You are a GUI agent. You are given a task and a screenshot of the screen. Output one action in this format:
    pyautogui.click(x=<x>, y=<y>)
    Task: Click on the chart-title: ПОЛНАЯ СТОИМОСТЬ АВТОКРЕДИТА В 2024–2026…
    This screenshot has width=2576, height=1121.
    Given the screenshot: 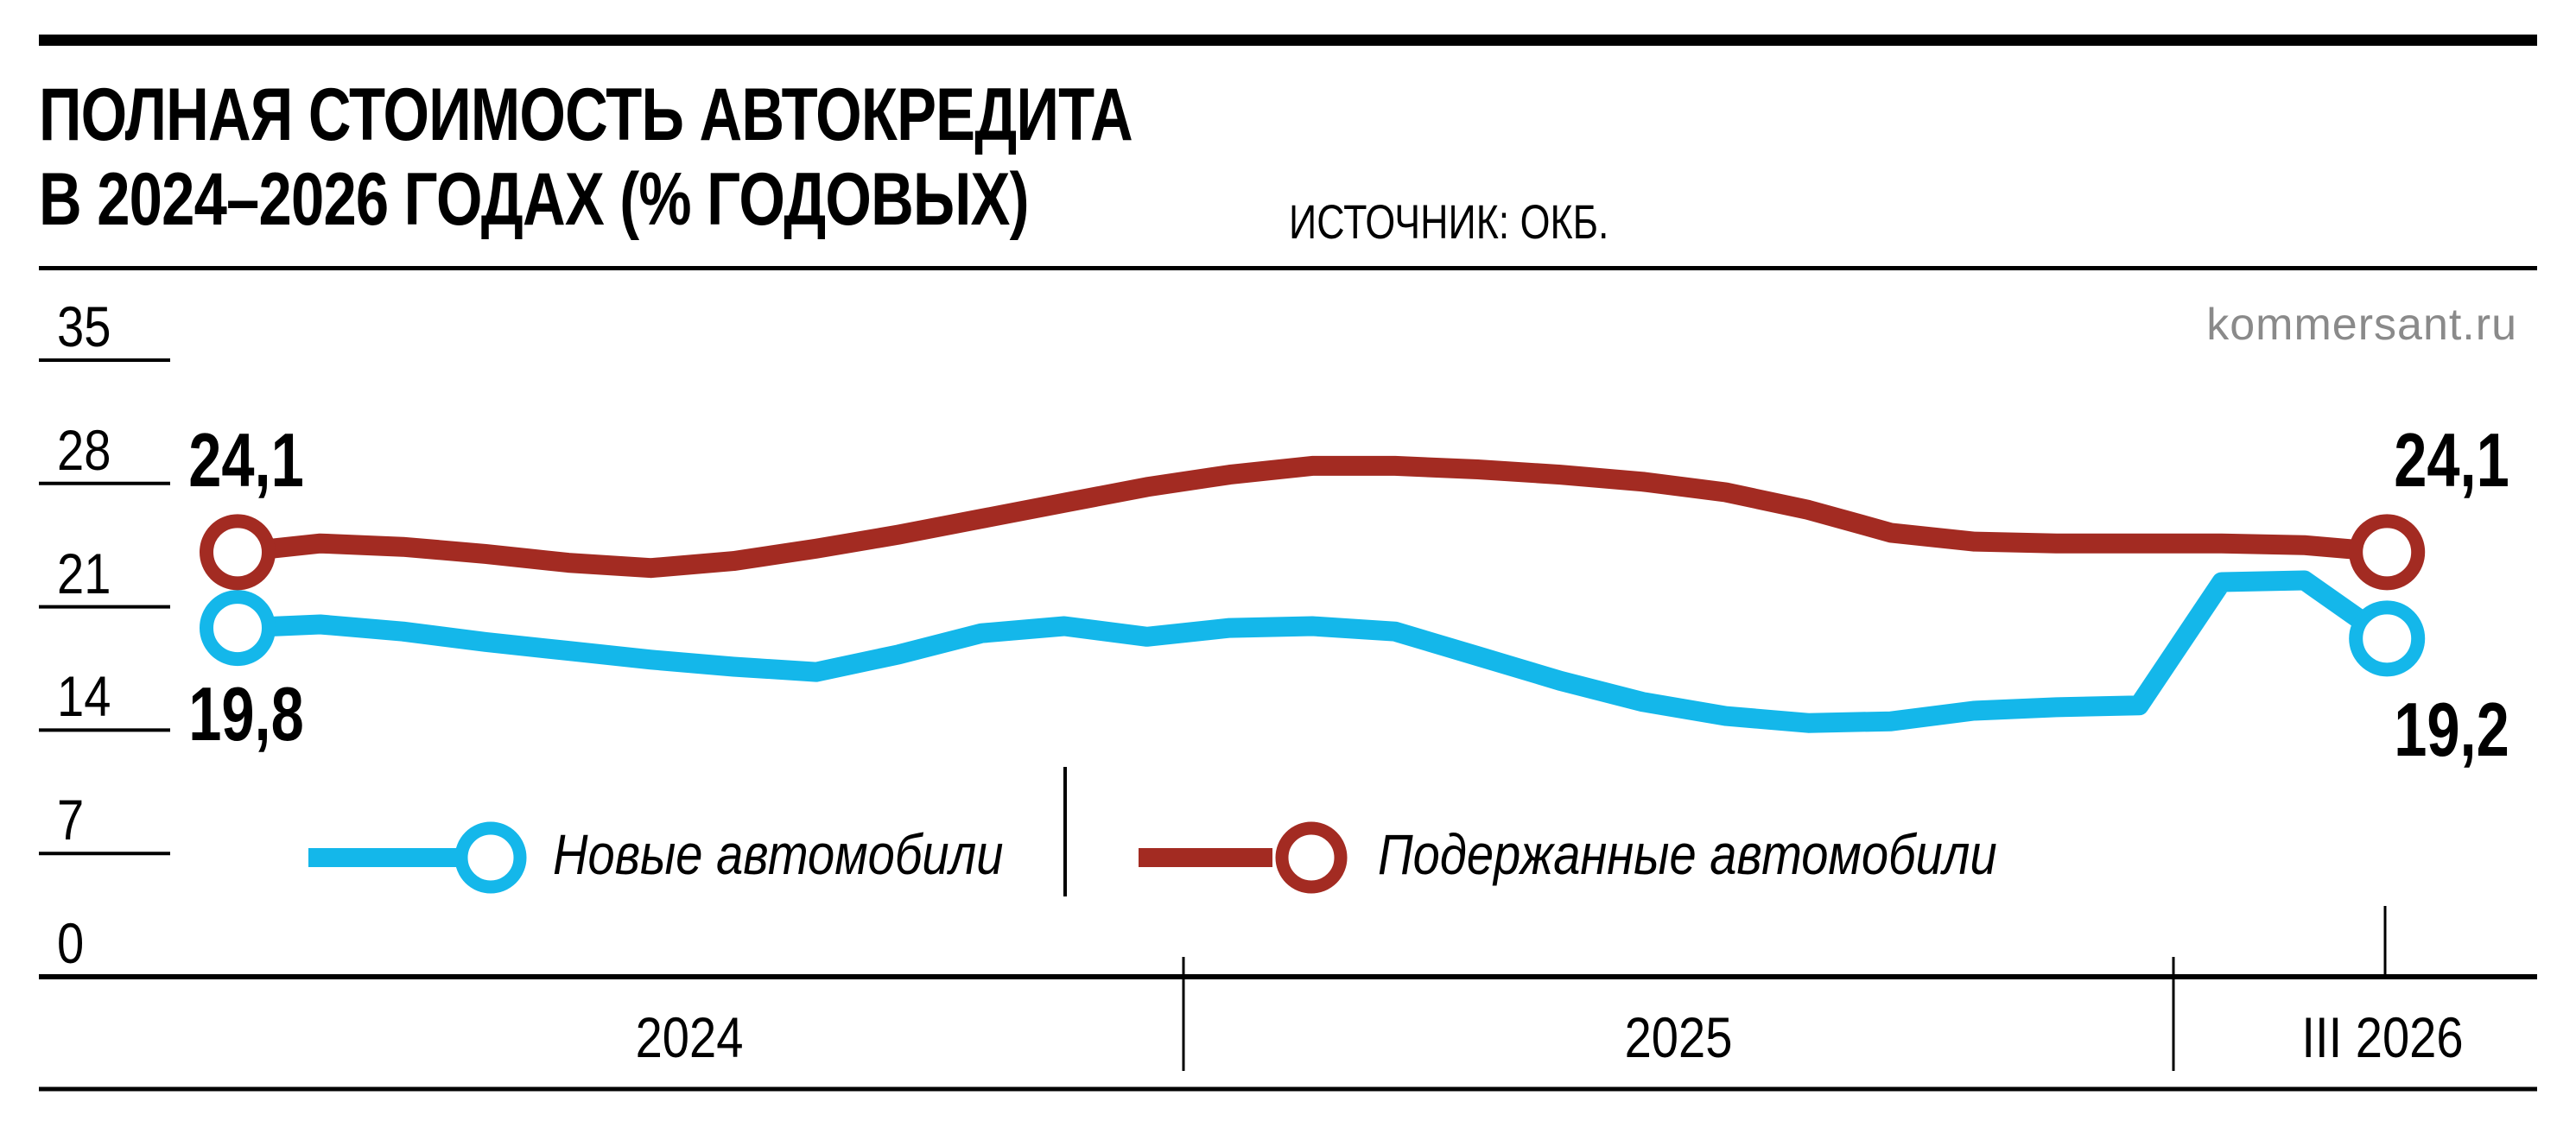 What is the action you would take?
    pyautogui.click(x=586, y=157)
    